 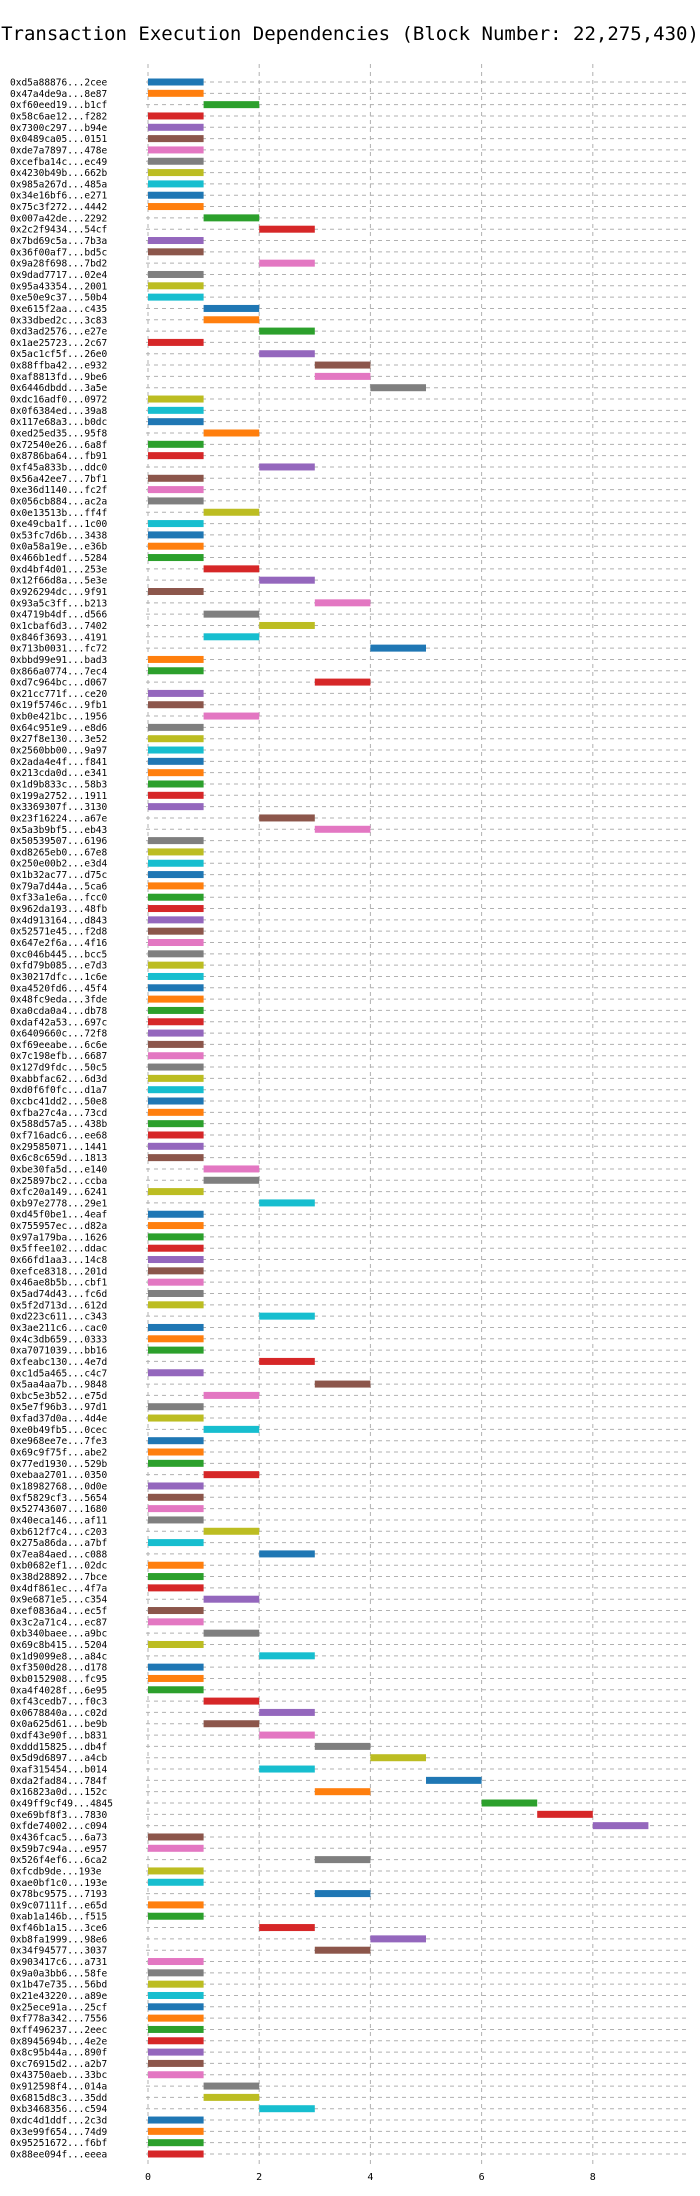 What do you see at coordinates (59, 988) in the screenshot?
I see `transaction-label: 0xa4520fd6...45f4` at bounding box center [59, 988].